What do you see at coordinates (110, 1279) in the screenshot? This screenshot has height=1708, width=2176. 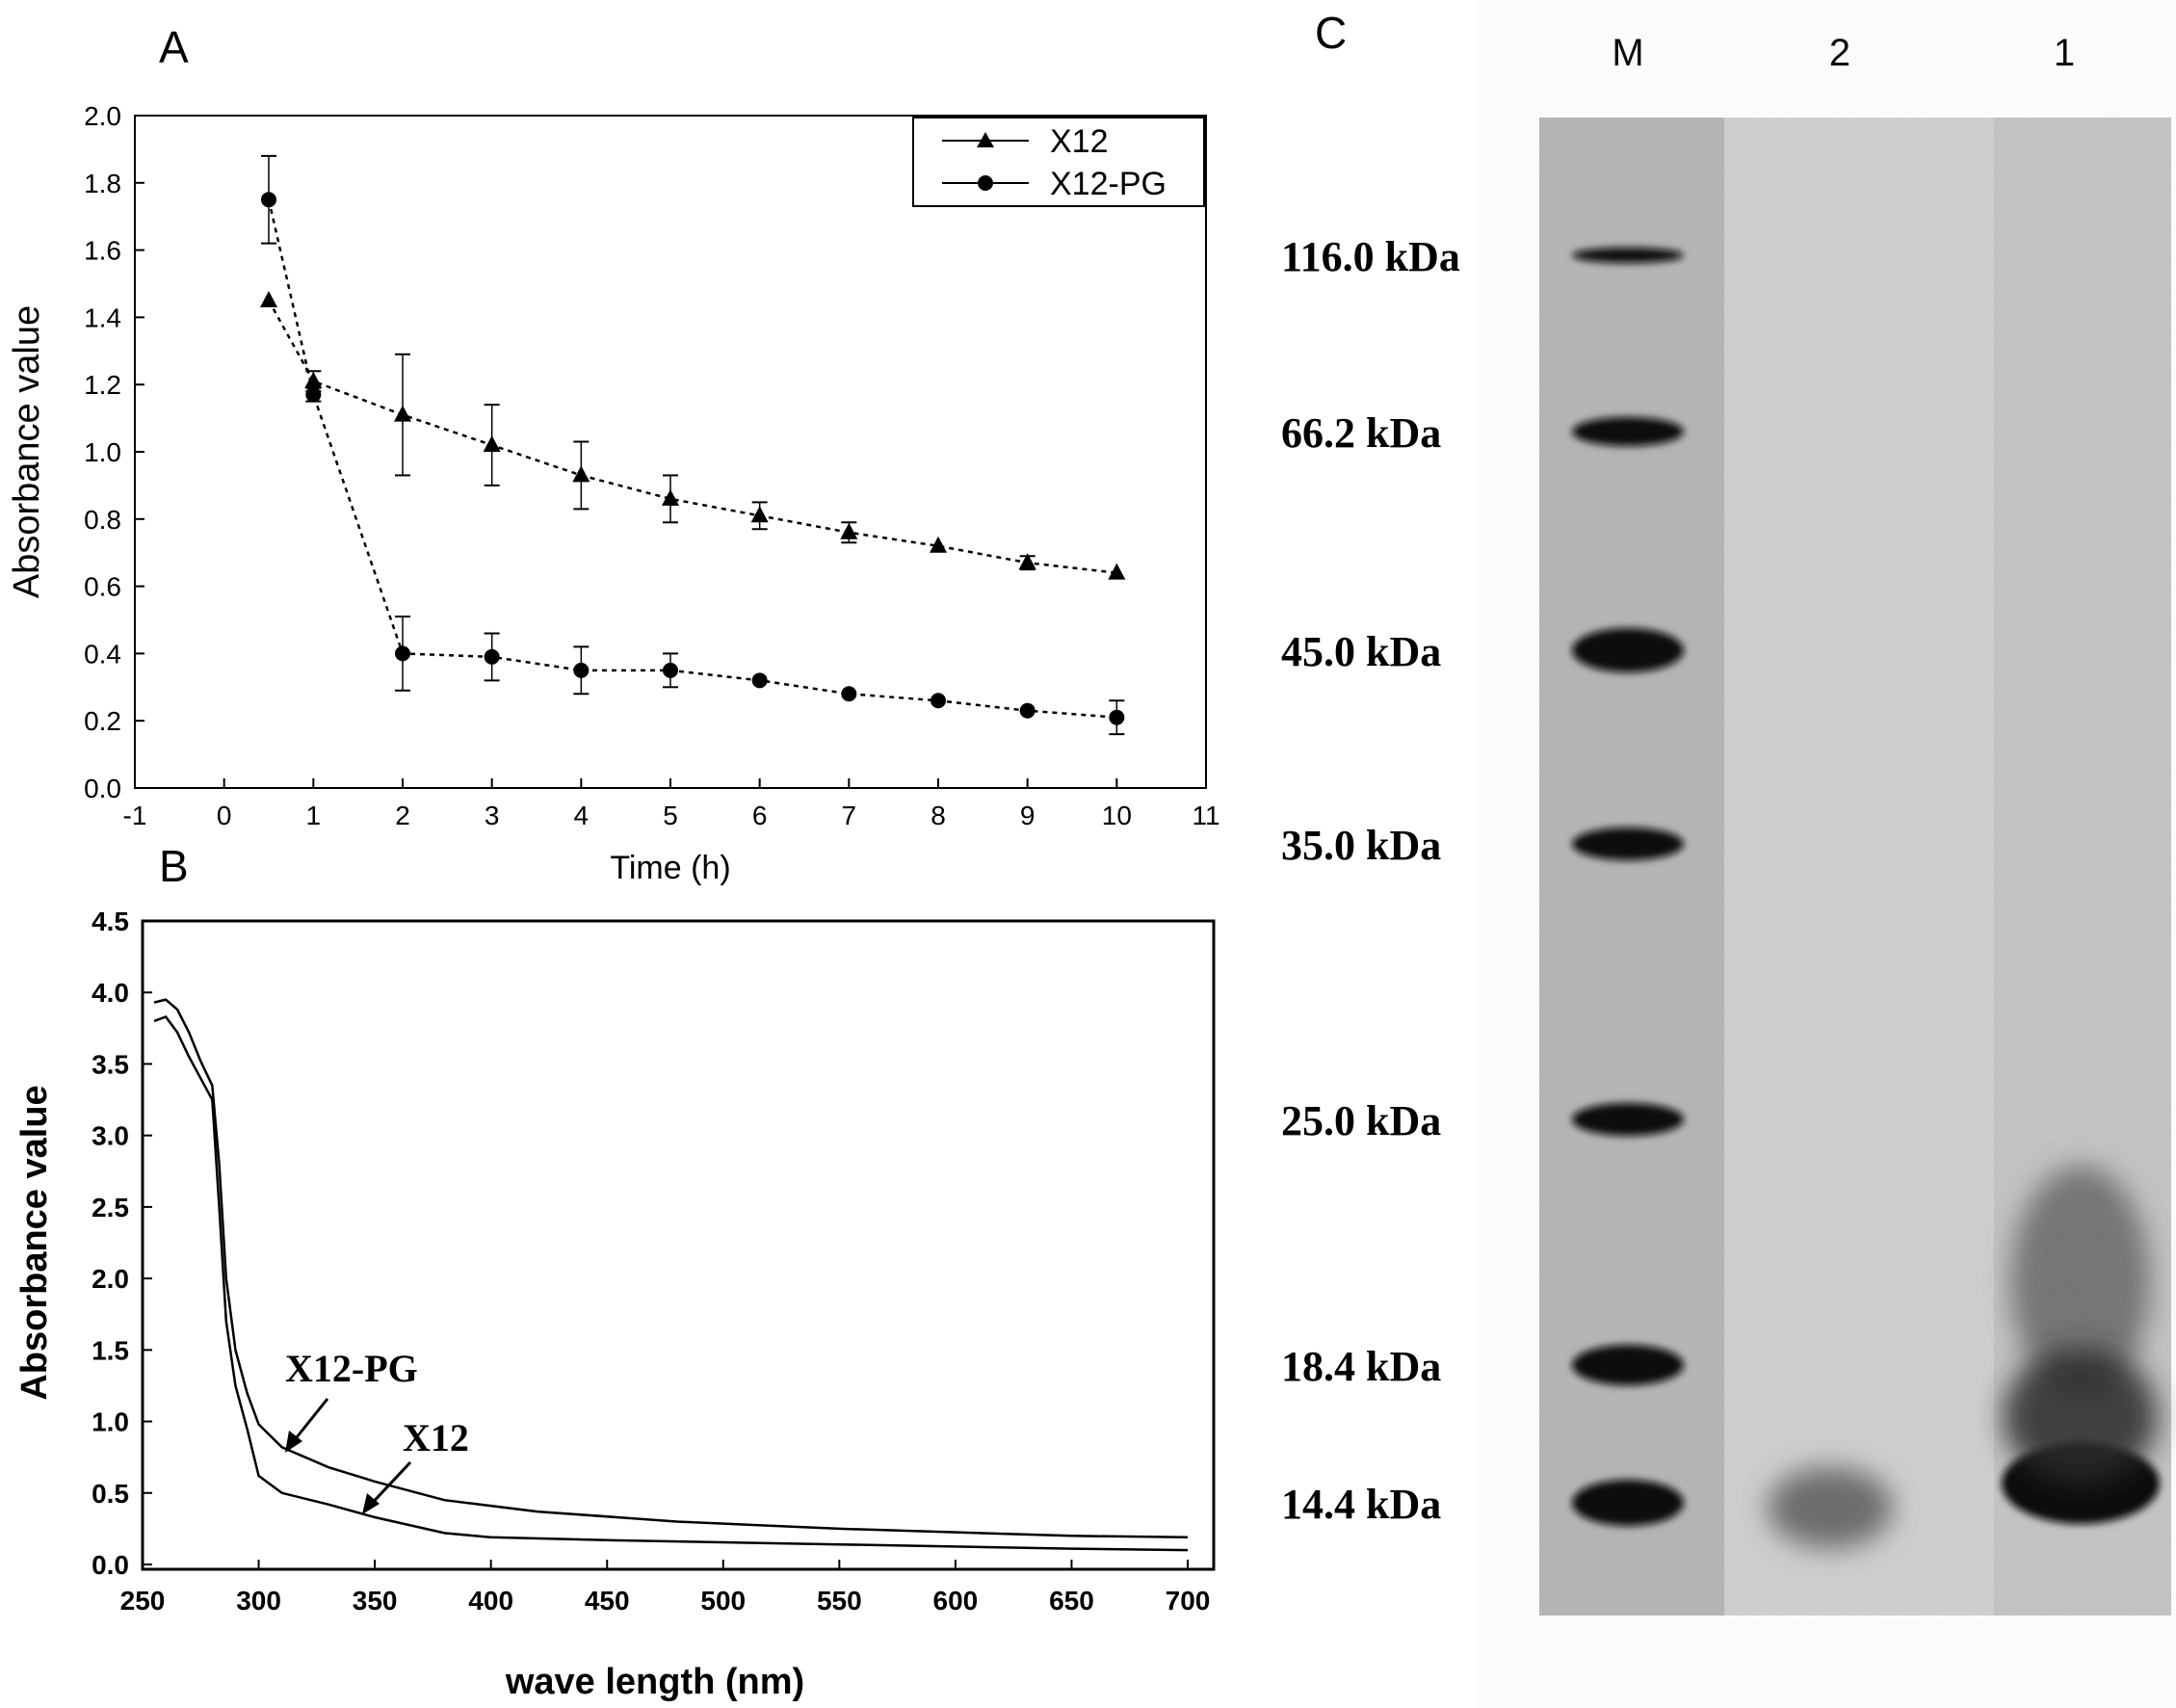 I see `panel-b-y-tick-label: 2.0` at bounding box center [110, 1279].